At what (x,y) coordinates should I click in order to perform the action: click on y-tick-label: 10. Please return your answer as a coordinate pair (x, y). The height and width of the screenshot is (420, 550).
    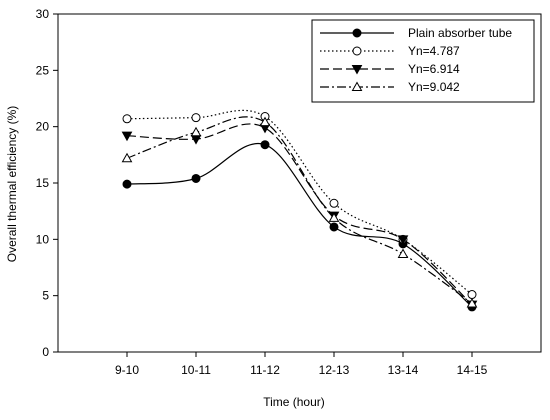
    Looking at the image, I should click on (43, 239).